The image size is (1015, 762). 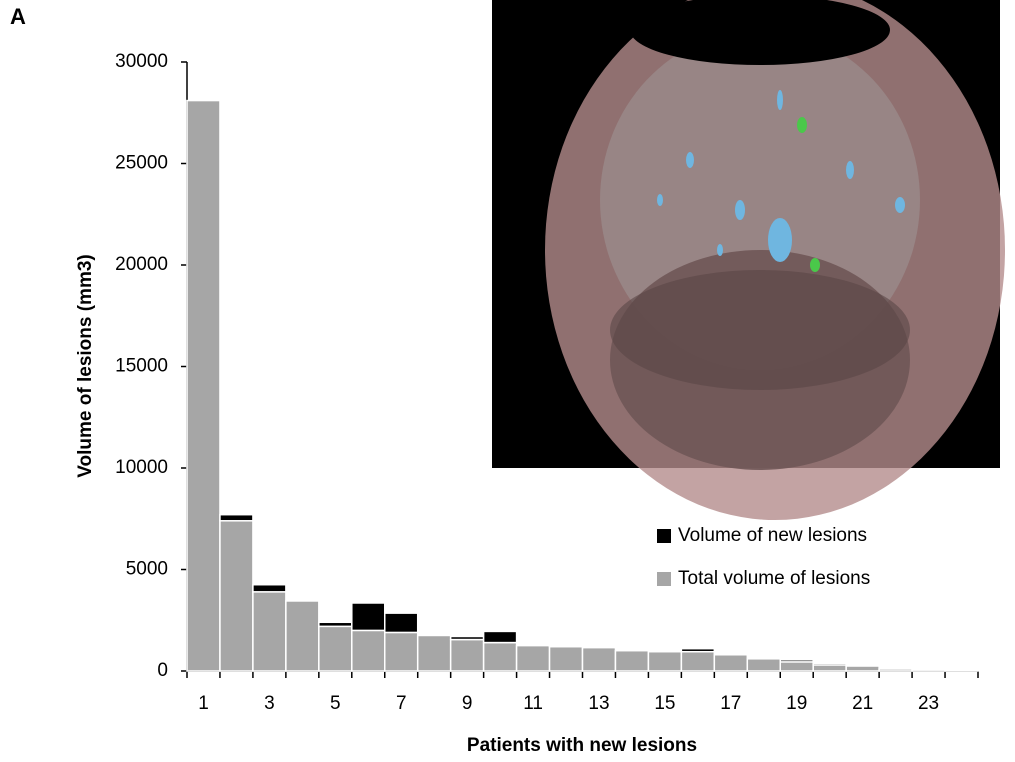 What do you see at coordinates (467, 703) in the screenshot?
I see `x-tick-label: 9` at bounding box center [467, 703].